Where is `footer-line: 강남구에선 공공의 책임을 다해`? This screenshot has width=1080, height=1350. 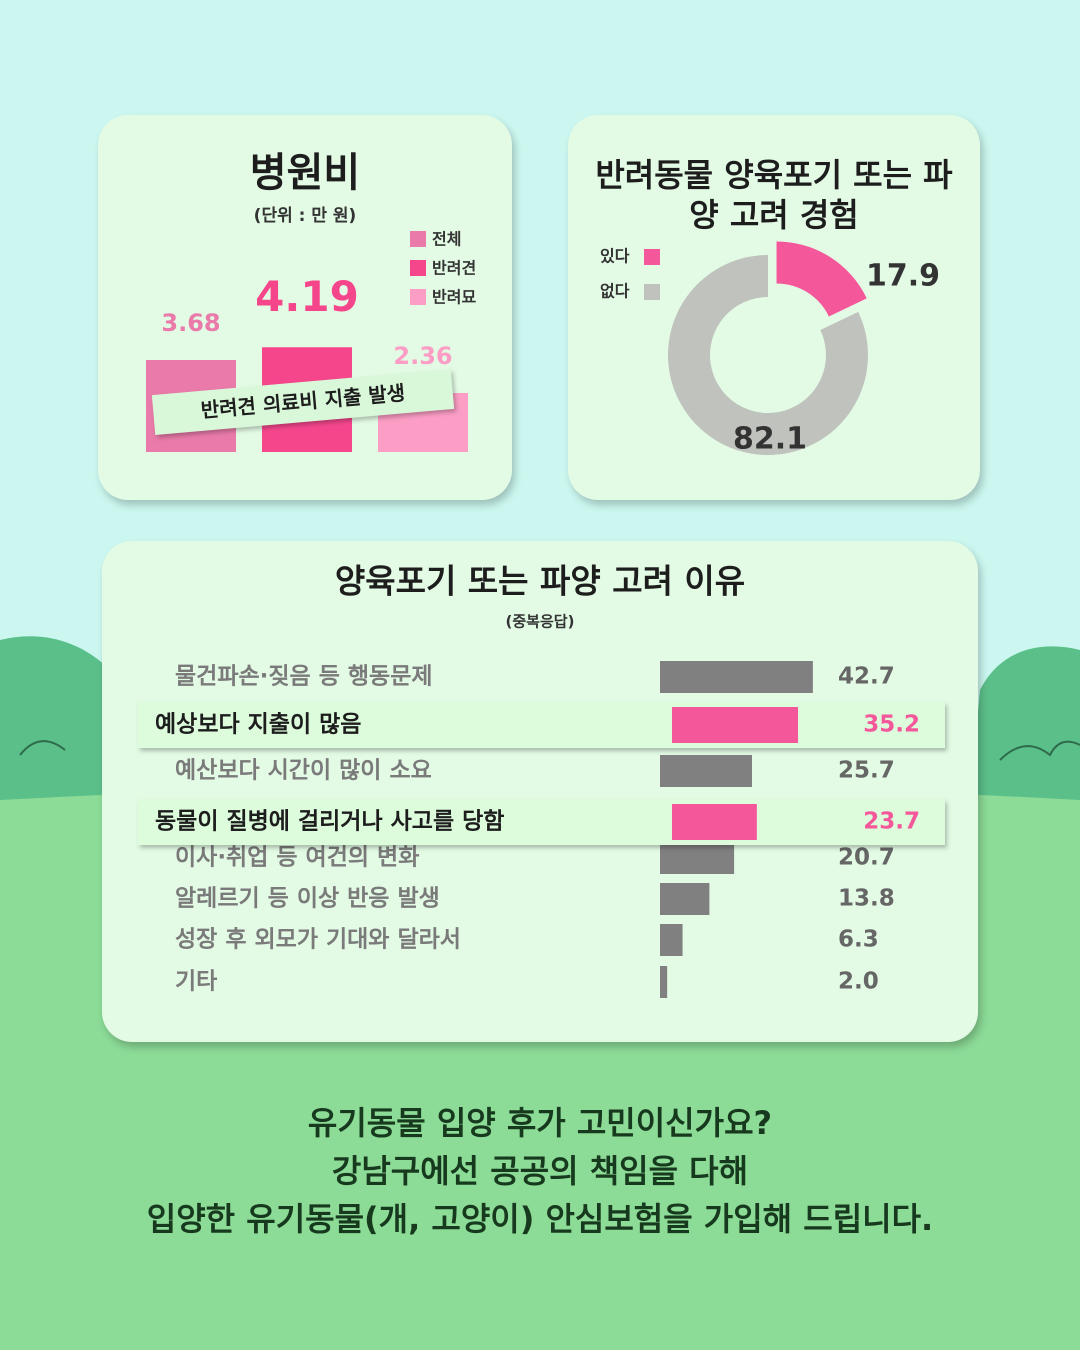
footer-line: 강남구에선 공공의 책임을 다해 is located at coordinates (540, 1171).